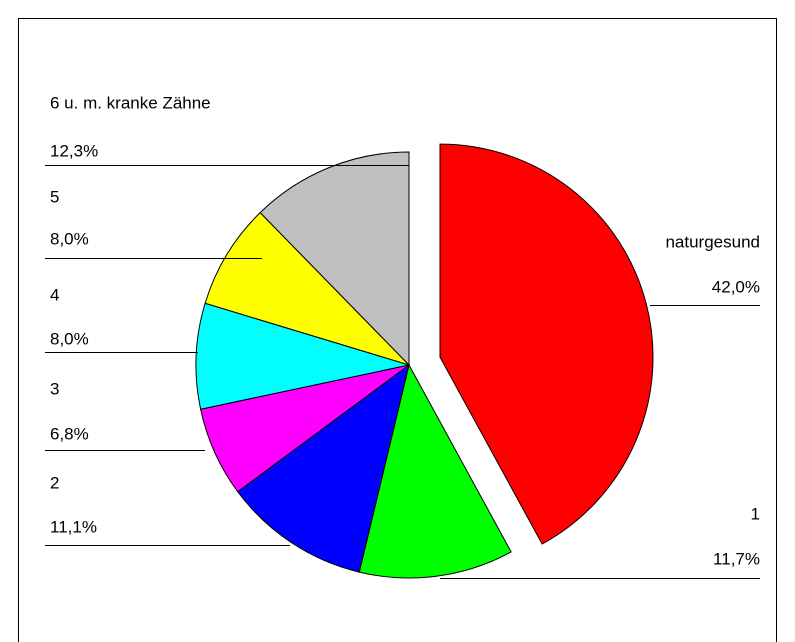 Image resolution: width=795 pixels, height=642 pixels. What do you see at coordinates (54, 294) in the screenshot?
I see `slice-label: 4` at bounding box center [54, 294].